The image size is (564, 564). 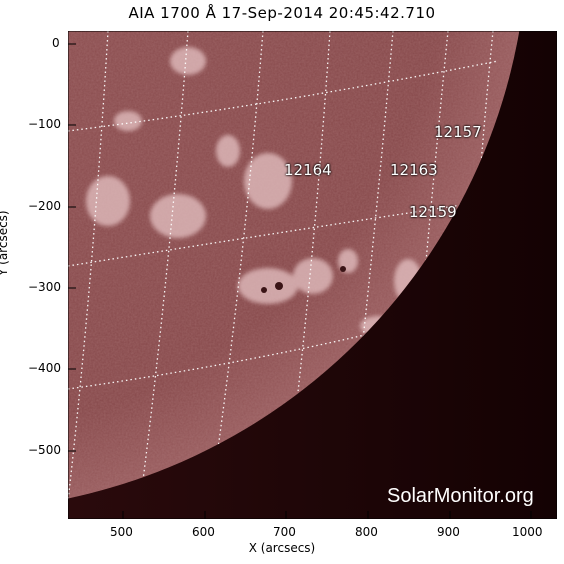 What do you see at coordinates (203, 532) in the screenshot?
I see `x-tick-label: 600` at bounding box center [203, 532].